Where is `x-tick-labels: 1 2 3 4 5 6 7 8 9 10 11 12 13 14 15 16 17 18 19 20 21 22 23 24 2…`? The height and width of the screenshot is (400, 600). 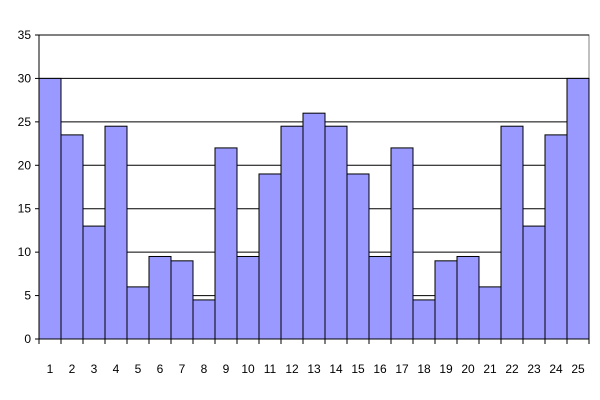
x-tick-labels: 1 2 3 4 5 6 7 8 9 10 11 12 13 14 15 16 17 18 19 20 21 22 23 24 2… is located at coordinates (314, 357).